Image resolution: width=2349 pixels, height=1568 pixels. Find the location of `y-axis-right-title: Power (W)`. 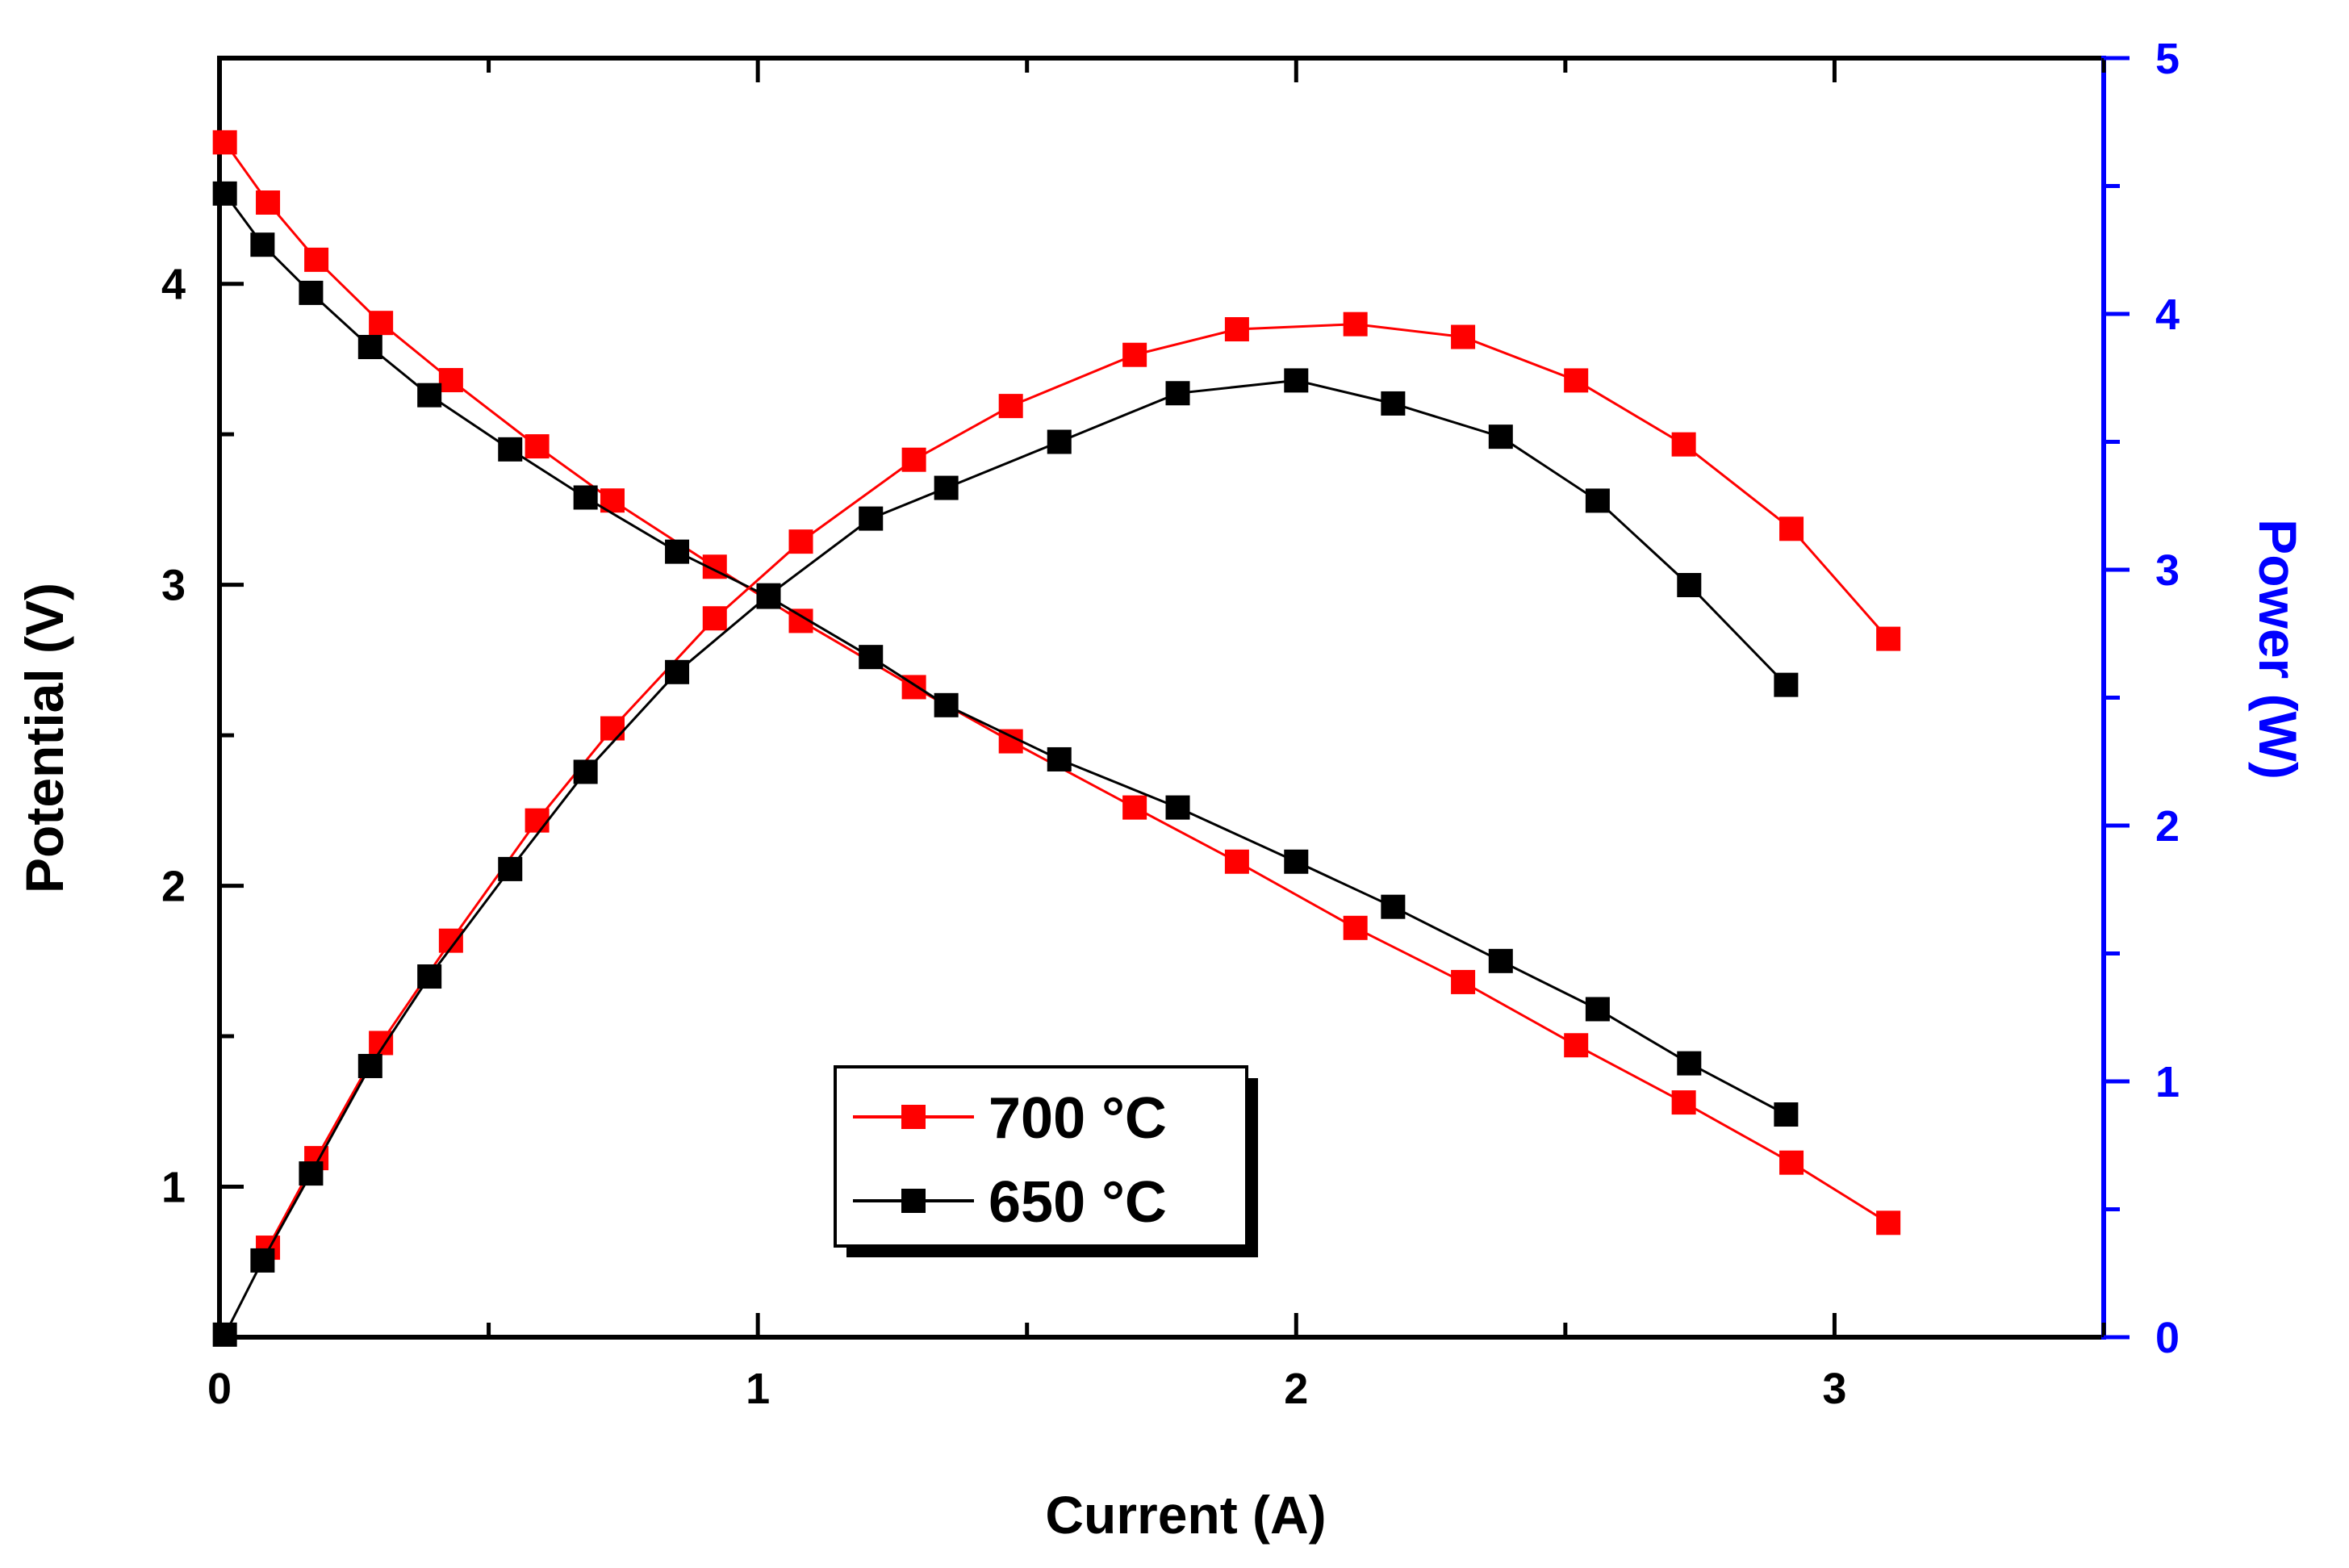

y-axis-right-title: Power (W) is located at coordinates (2278, 649).